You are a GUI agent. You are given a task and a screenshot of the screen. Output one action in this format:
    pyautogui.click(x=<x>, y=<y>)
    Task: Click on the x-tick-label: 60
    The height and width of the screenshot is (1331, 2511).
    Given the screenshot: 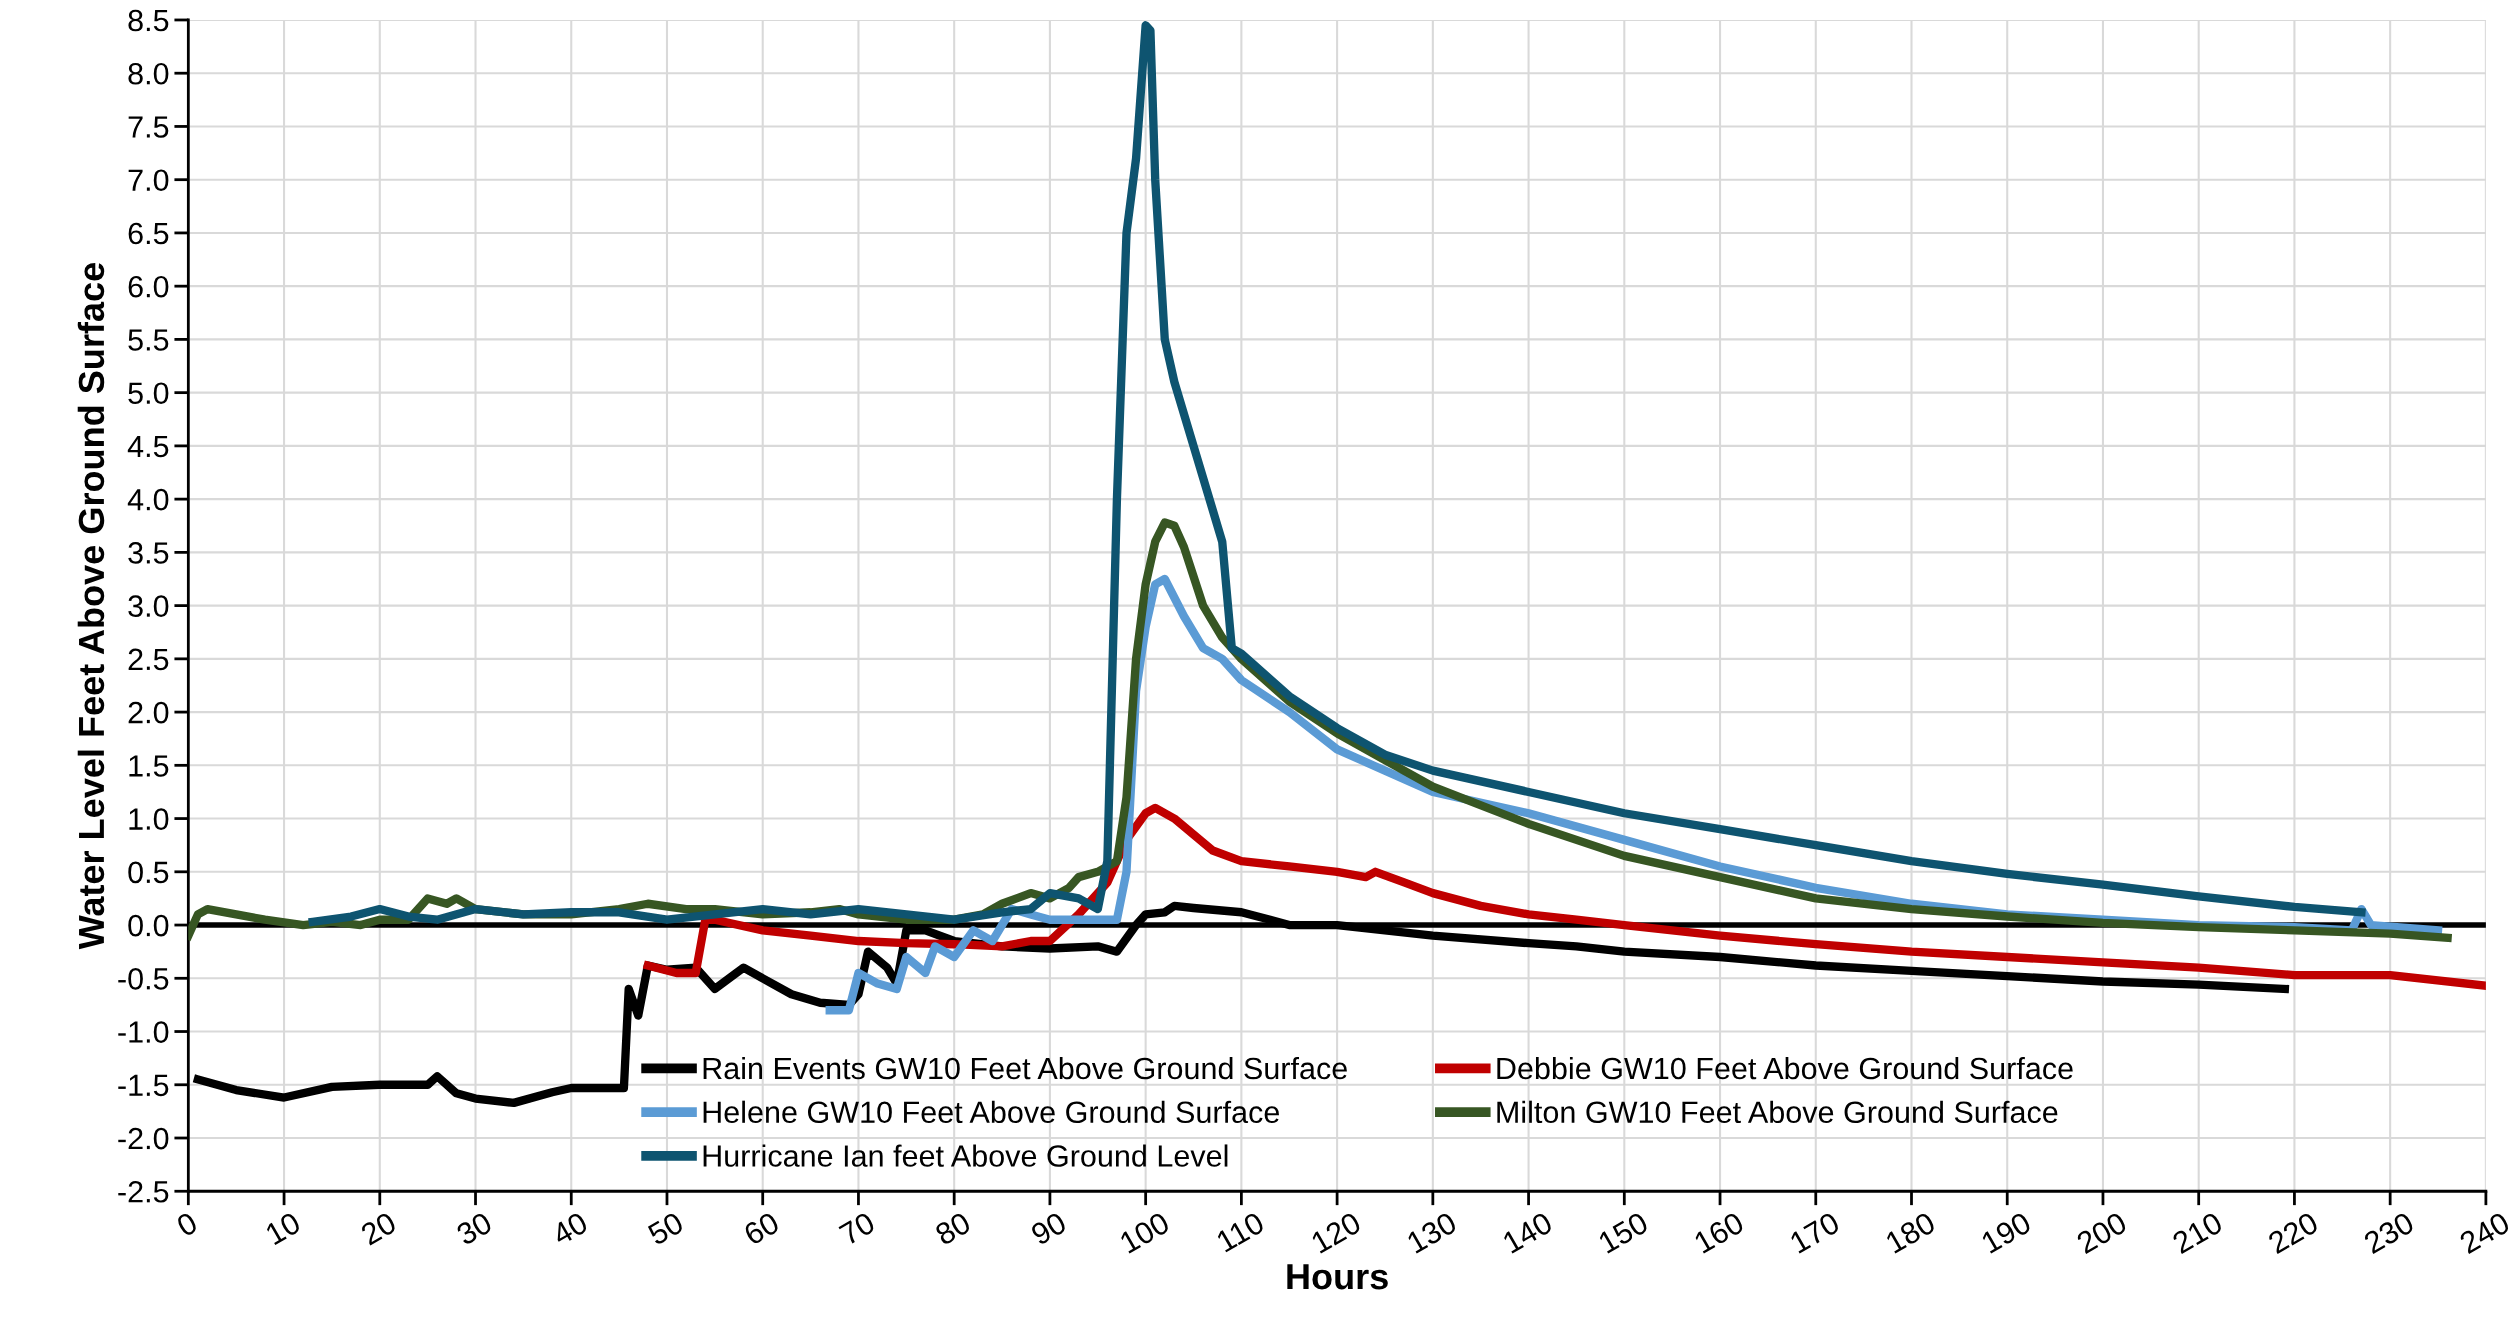 What is the action you would take?
    pyautogui.click(x=761, y=1228)
    